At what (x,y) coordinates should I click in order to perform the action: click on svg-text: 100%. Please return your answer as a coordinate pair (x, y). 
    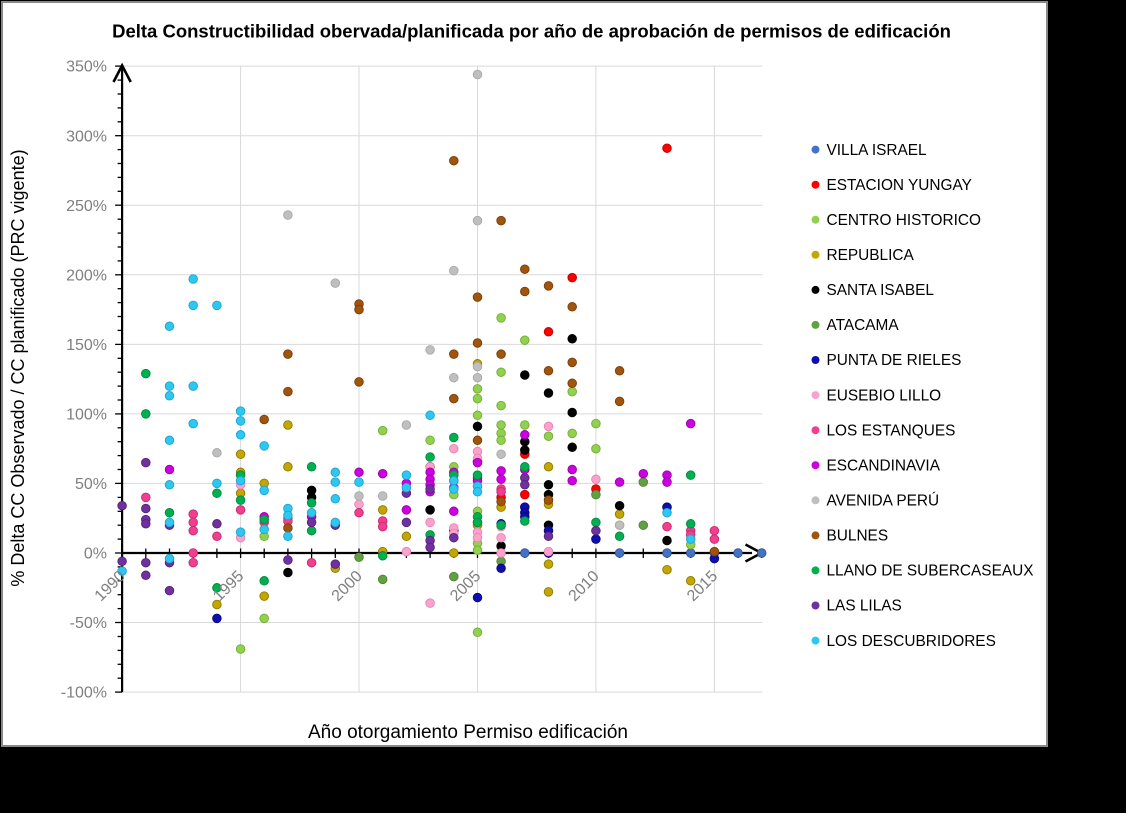
    Looking at the image, I should click on (86, 415).